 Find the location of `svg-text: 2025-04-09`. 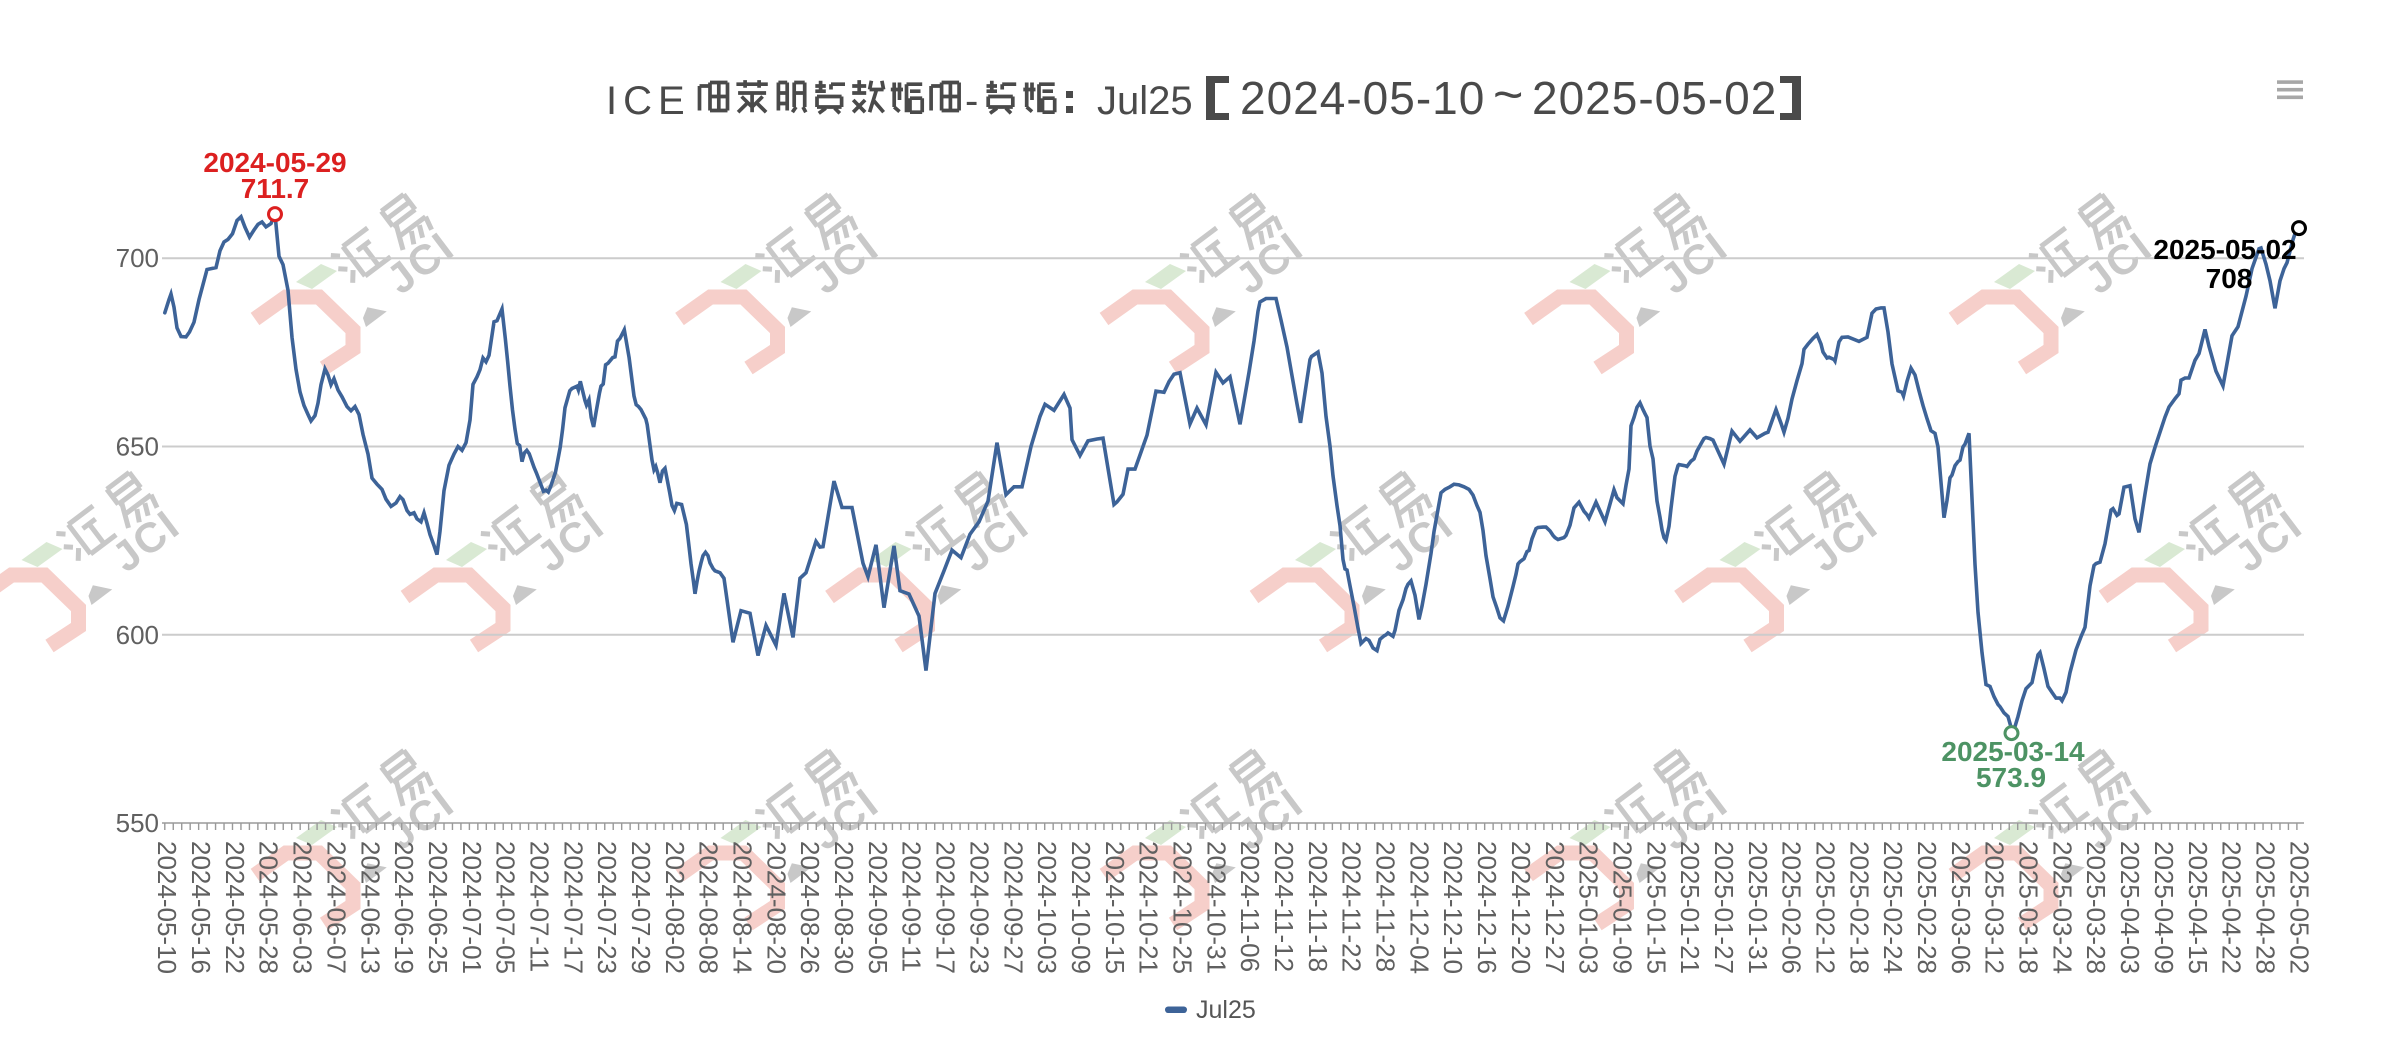

svg-text: 2025-04-09 is located at coordinates (2164, 907).